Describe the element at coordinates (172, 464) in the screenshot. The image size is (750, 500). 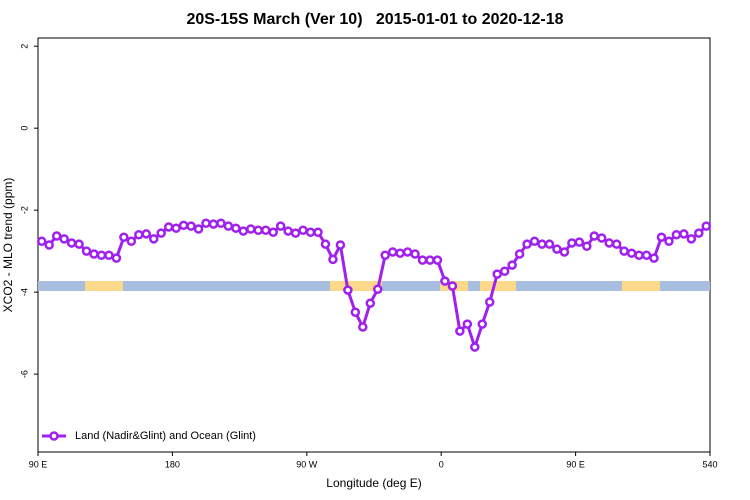
I see `x-tick-label: 180` at that location.